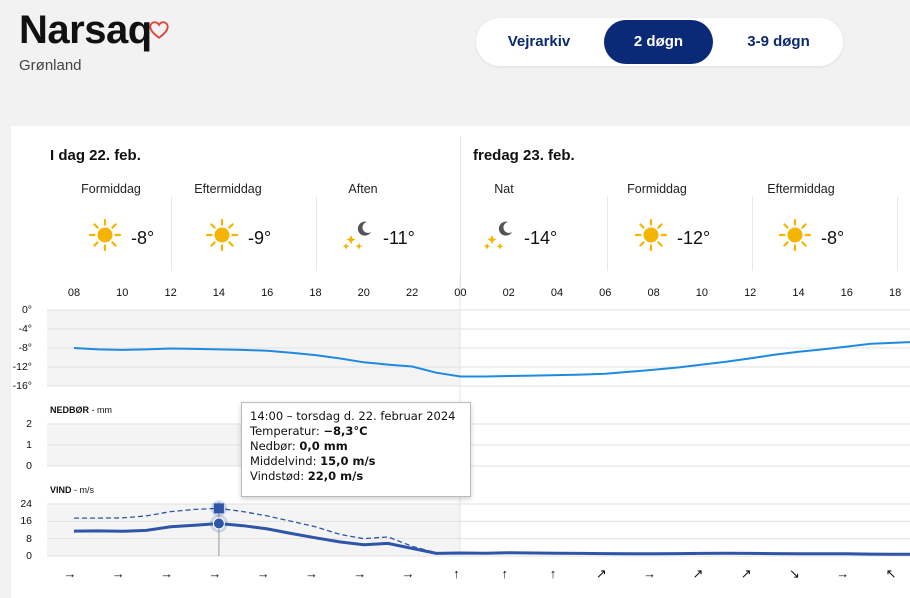 The image size is (910, 598). I want to click on temp-axis-label: -4°, so click(25, 329).